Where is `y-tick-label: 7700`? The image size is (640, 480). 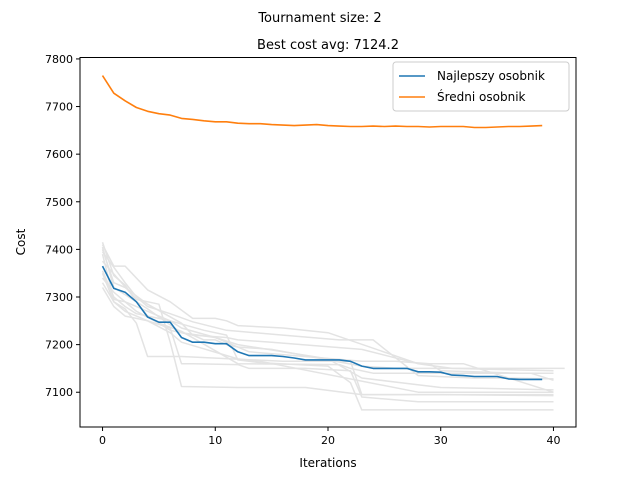
y-tick-label: 7700 is located at coordinates (59, 107).